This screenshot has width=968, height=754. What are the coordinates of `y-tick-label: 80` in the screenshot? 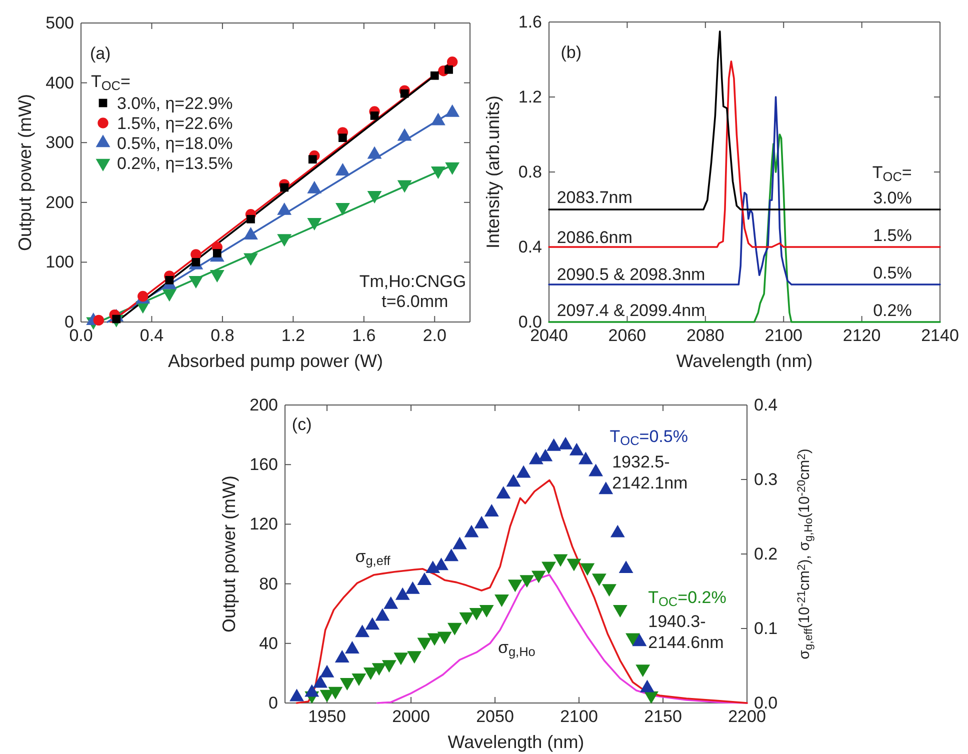 It's located at (268, 584).